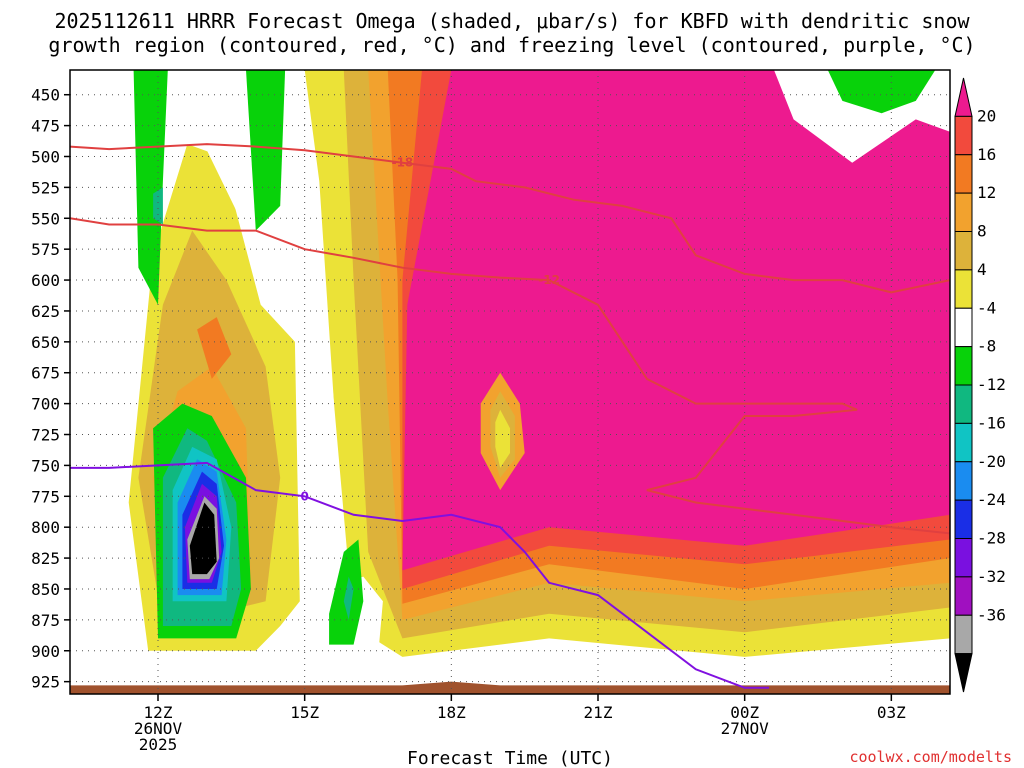 The height and width of the screenshot is (768, 1024). Describe the element at coordinates (744, 712) in the screenshot. I see `x-tick-label: 00Z` at that location.